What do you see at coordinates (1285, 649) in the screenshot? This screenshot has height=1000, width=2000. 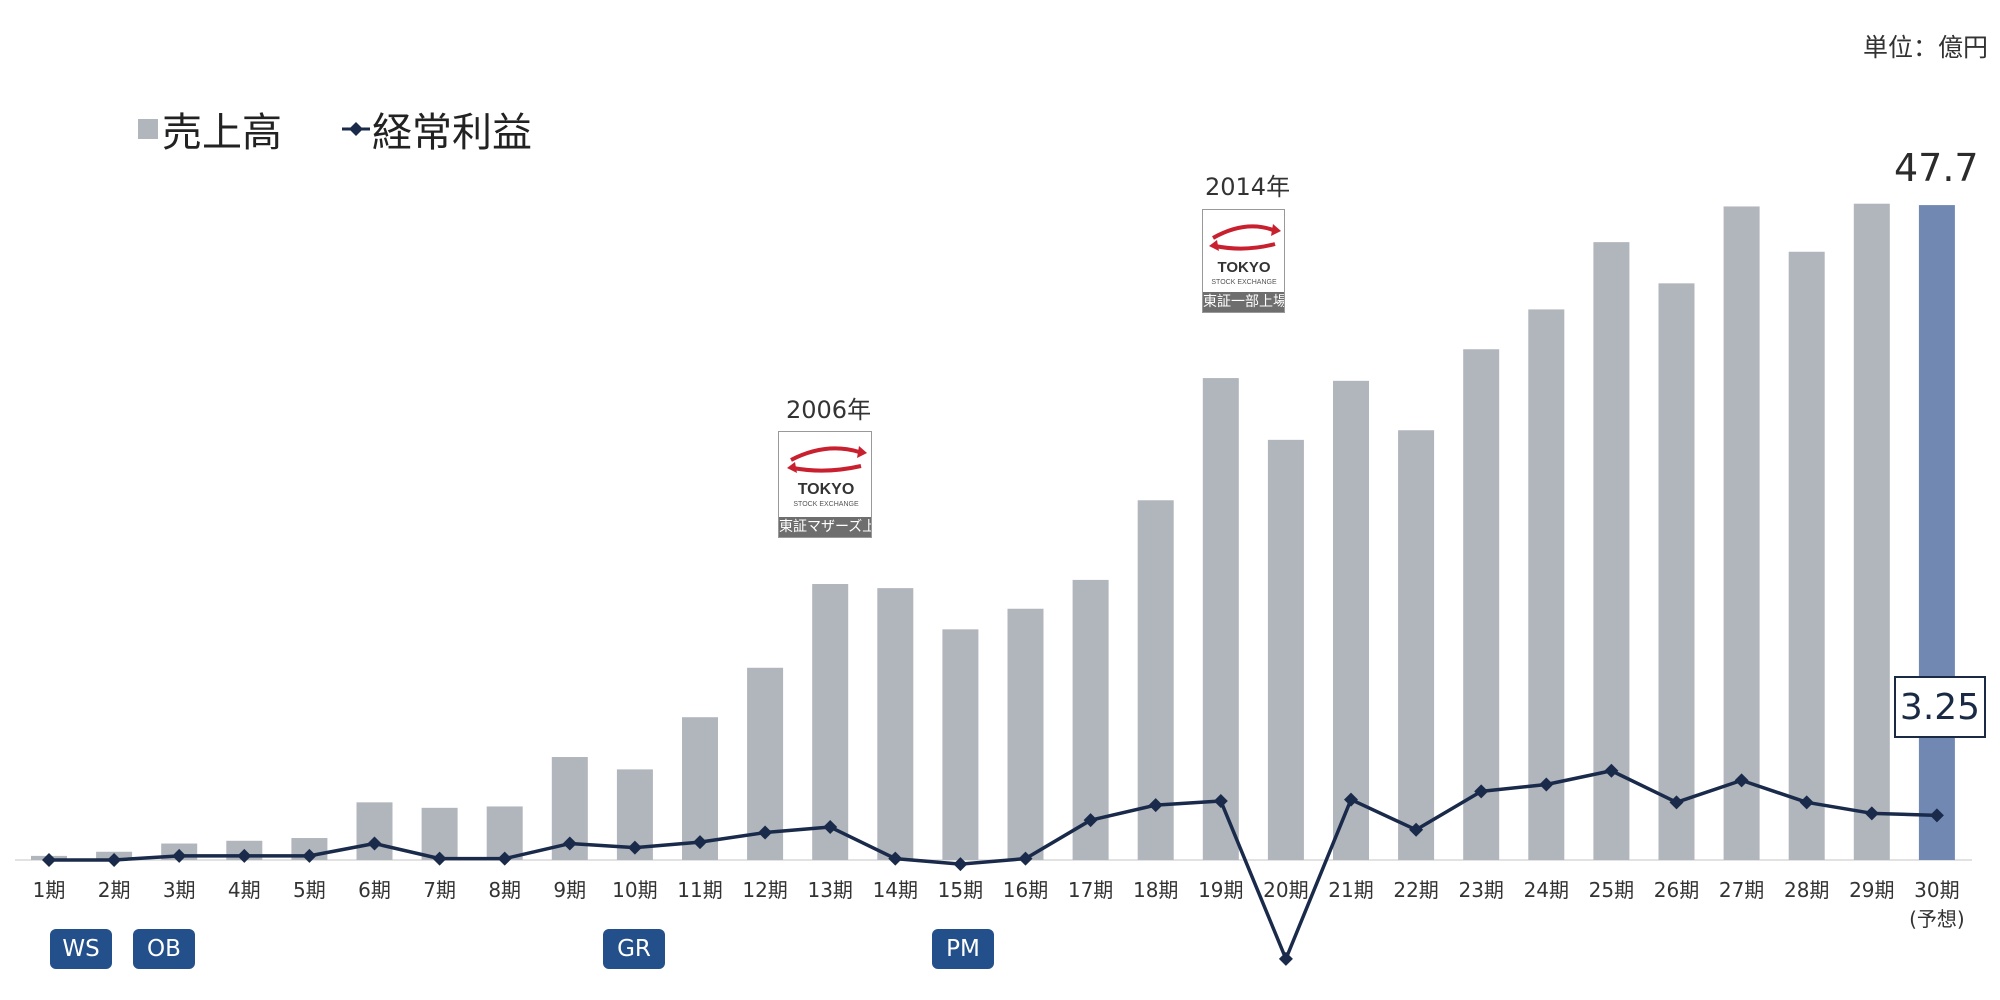 I see `bar-20期` at bounding box center [1285, 649].